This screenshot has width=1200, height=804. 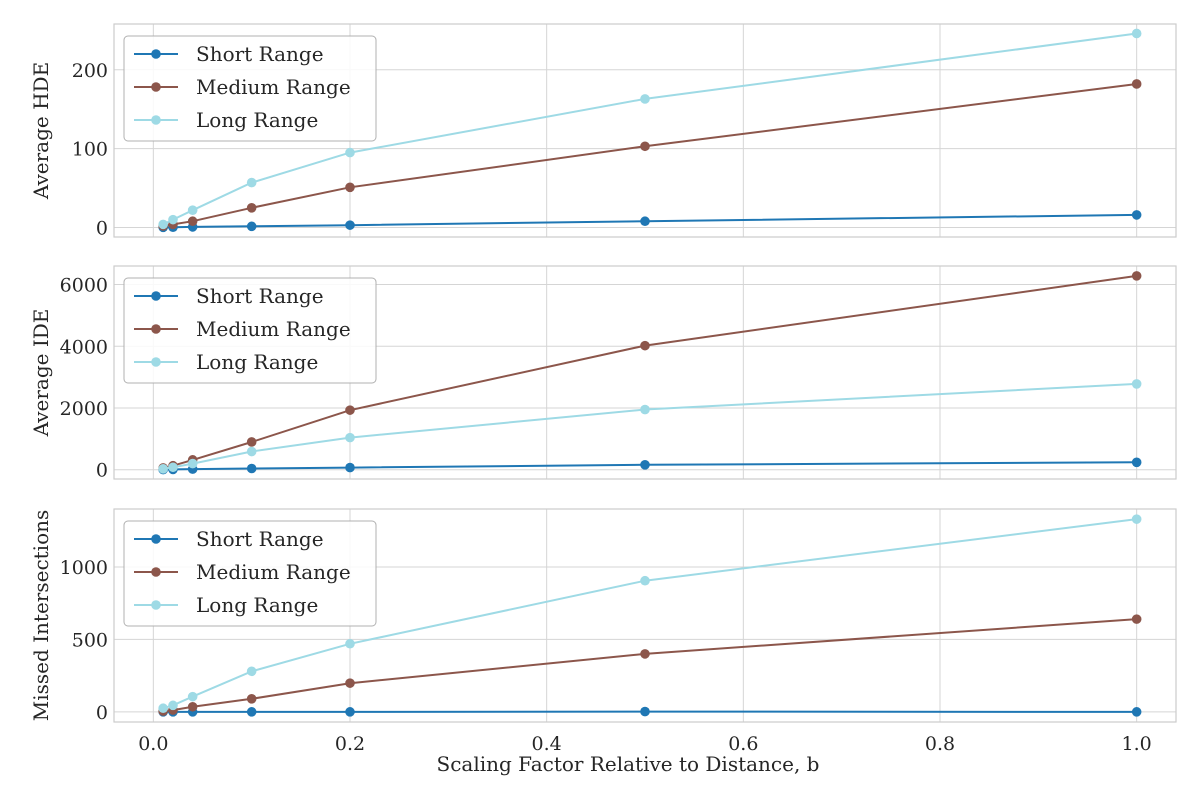 What do you see at coordinates (84, 286) in the screenshot?
I see `y-tick-label: 6000` at bounding box center [84, 286].